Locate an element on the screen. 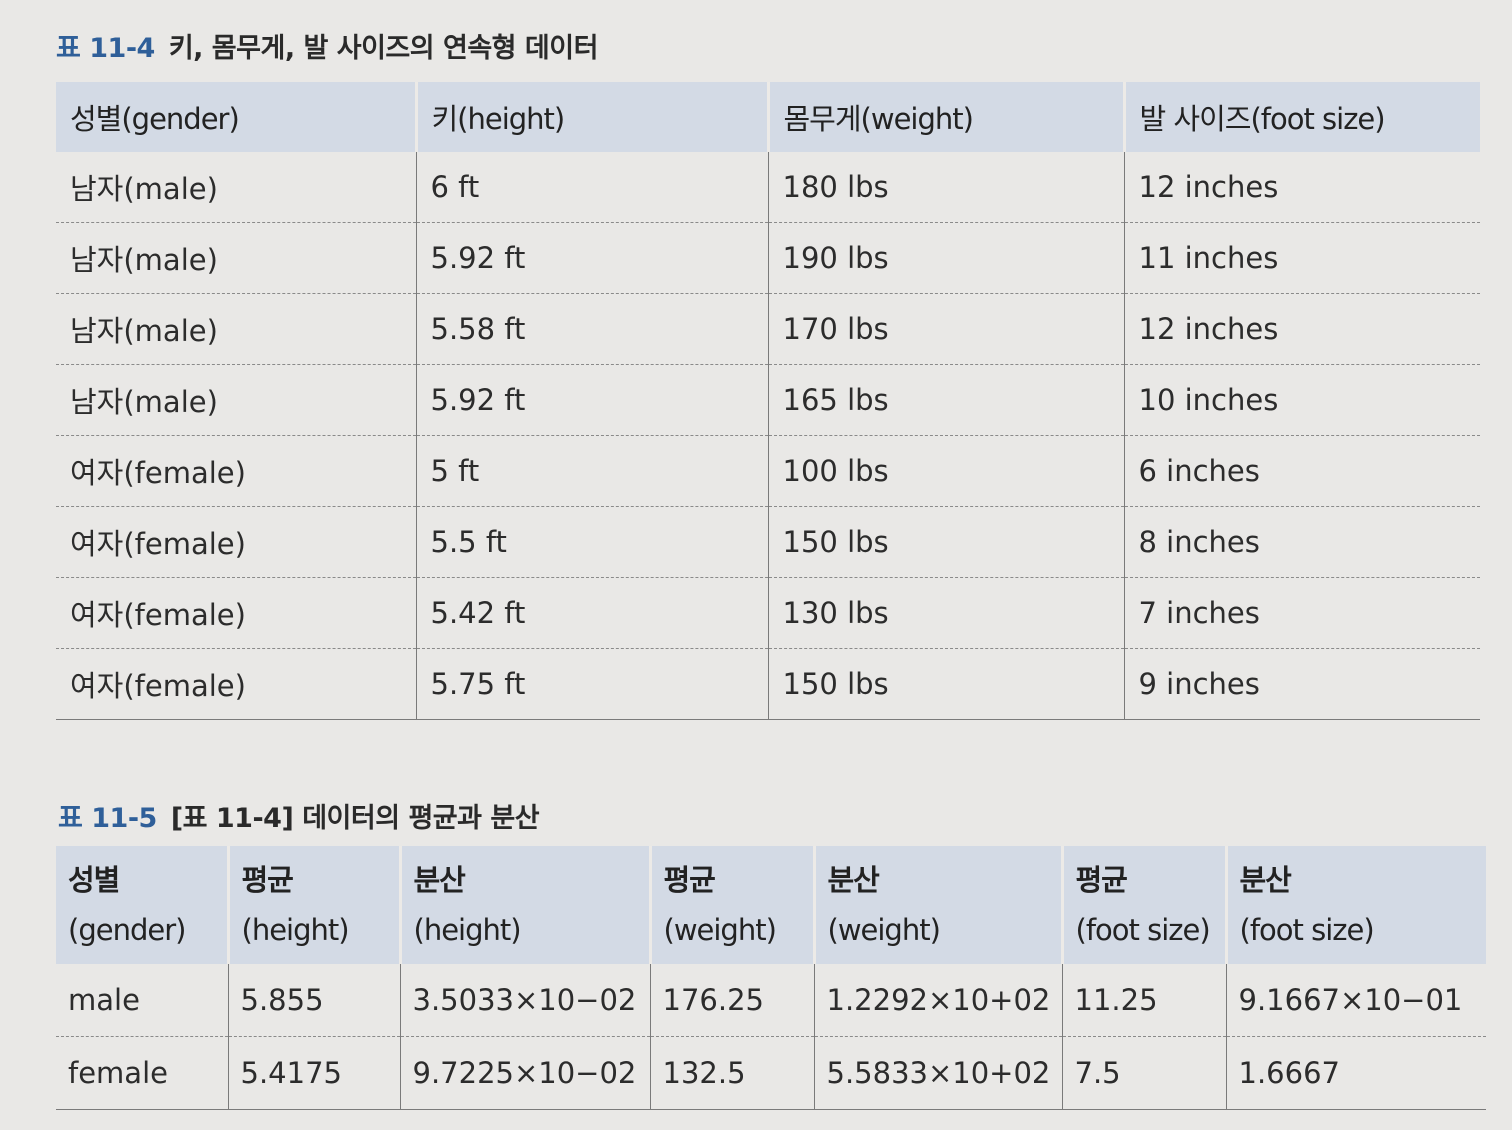  header-mean-foot-size-ko: 평균 is located at coordinates (1101, 880).